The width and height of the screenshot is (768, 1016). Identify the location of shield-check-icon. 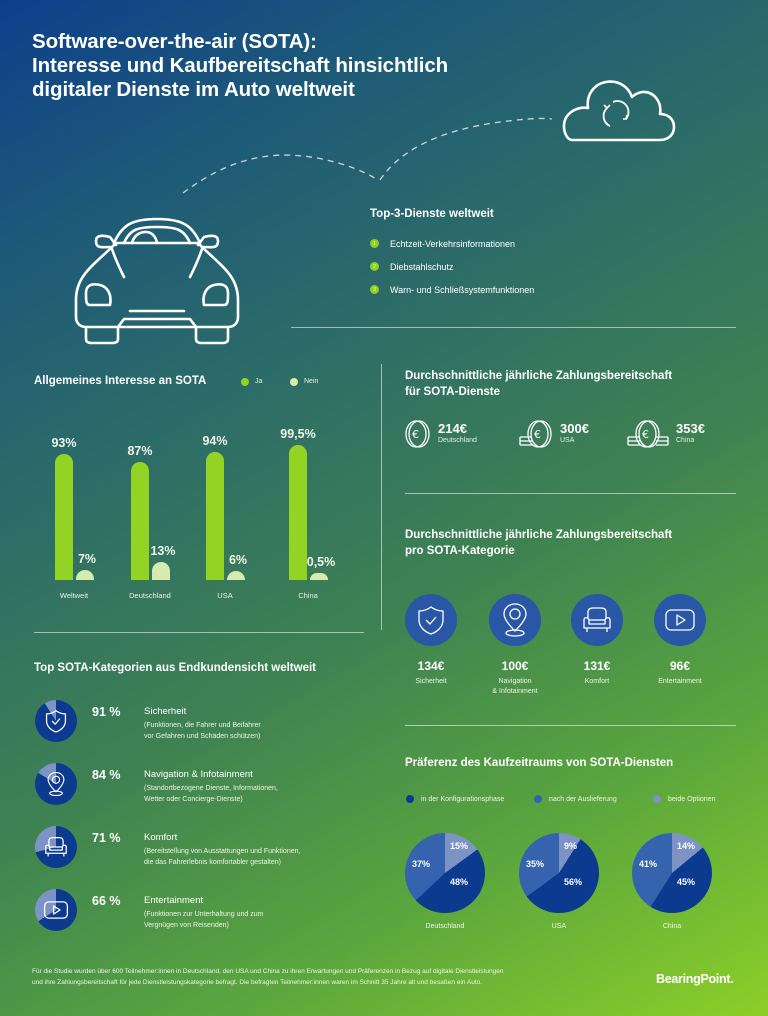
(431, 620).